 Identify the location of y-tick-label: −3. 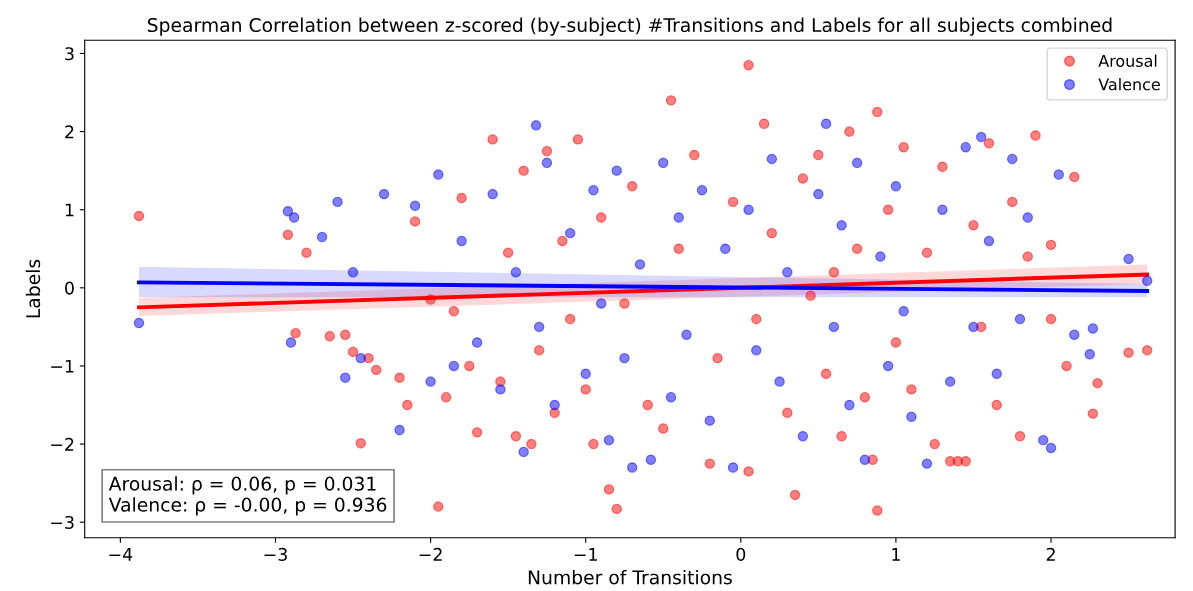
(62, 522).